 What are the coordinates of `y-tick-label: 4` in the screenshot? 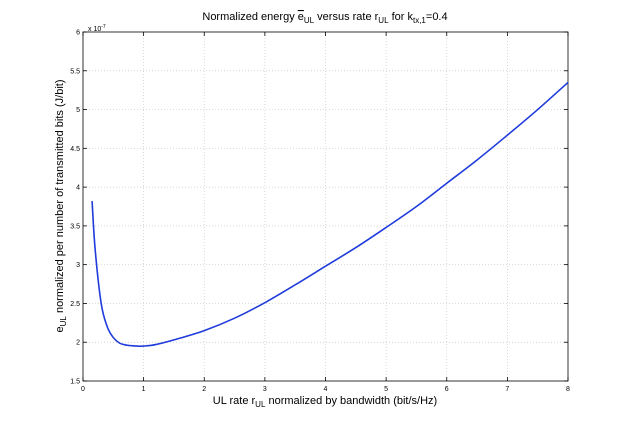 It's located at (78, 188).